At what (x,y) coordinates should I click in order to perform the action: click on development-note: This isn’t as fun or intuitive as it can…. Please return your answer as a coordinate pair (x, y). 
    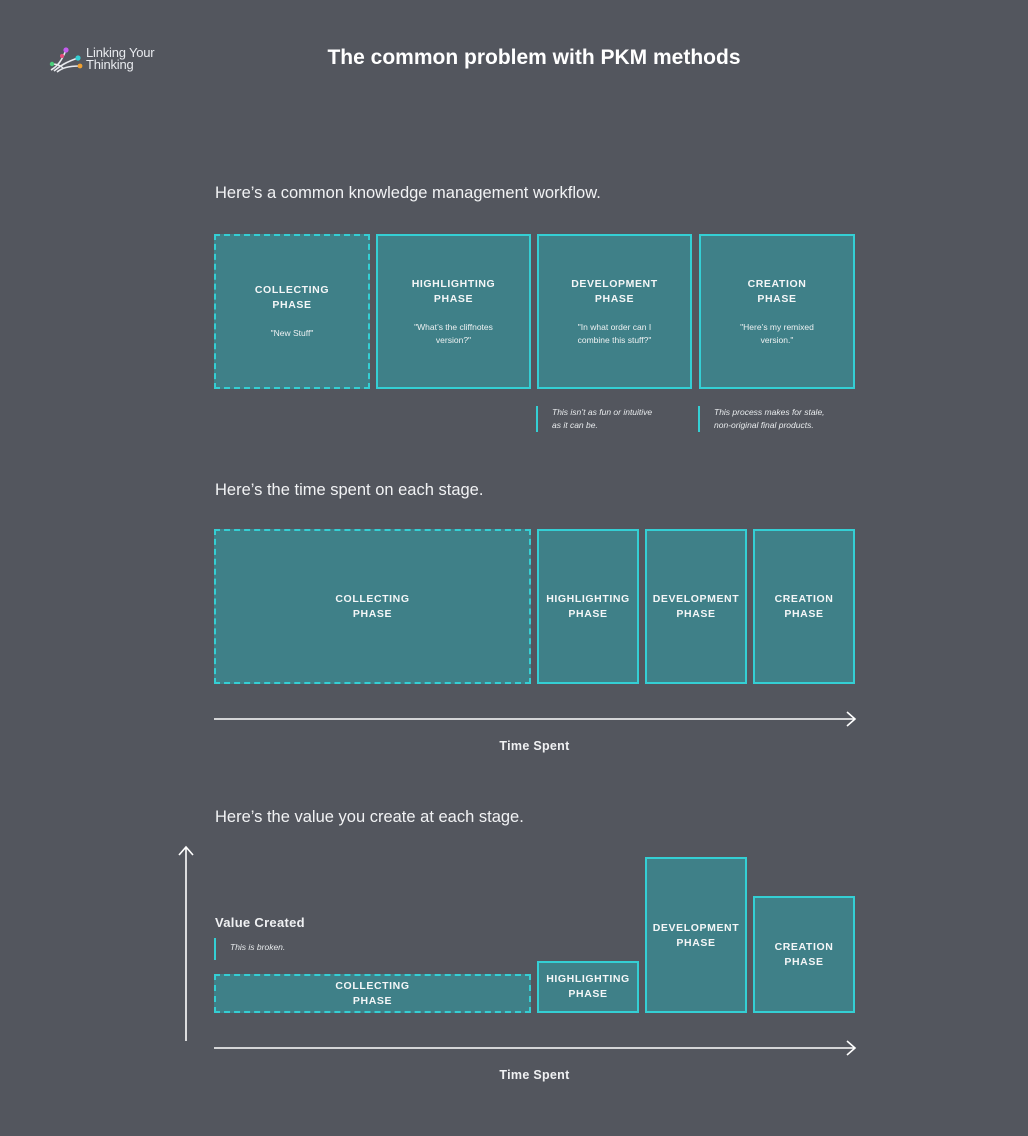
    Looking at the image, I should click on (616, 419).